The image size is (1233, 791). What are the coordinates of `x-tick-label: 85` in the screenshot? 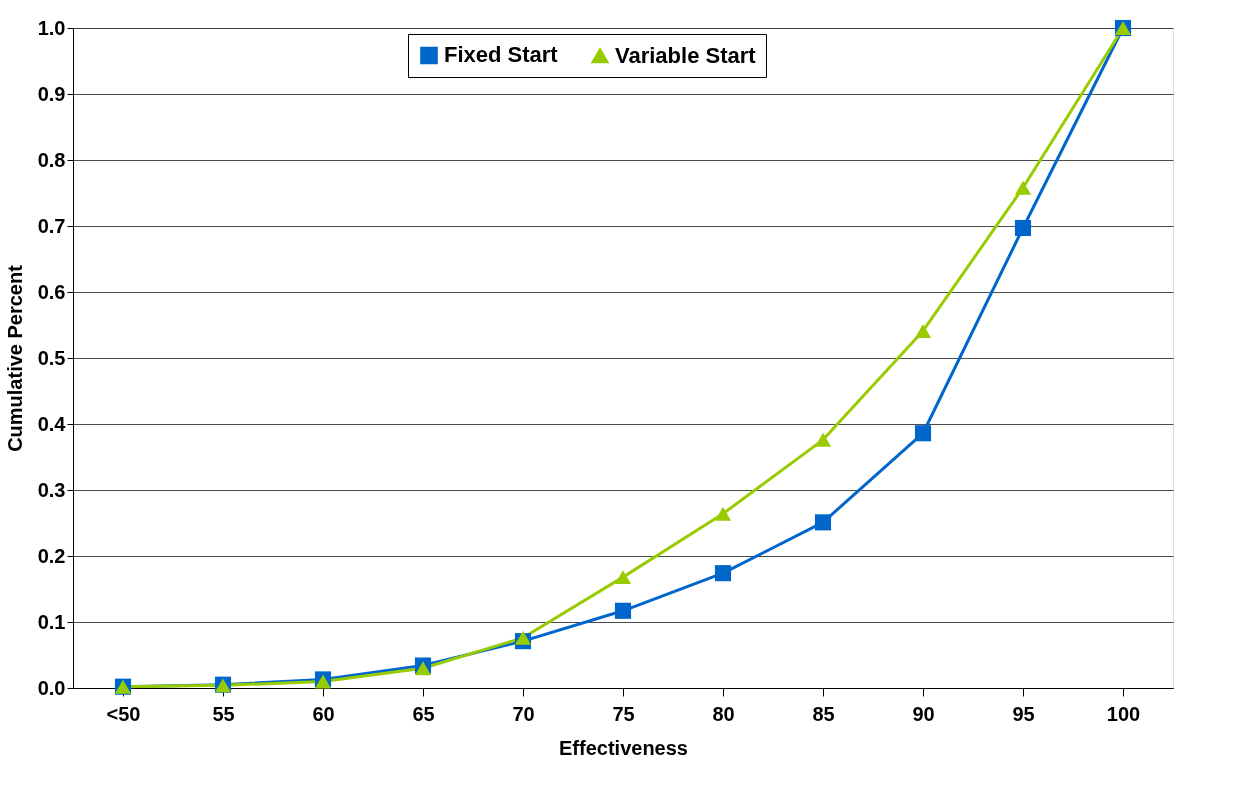 It's located at (823, 713).